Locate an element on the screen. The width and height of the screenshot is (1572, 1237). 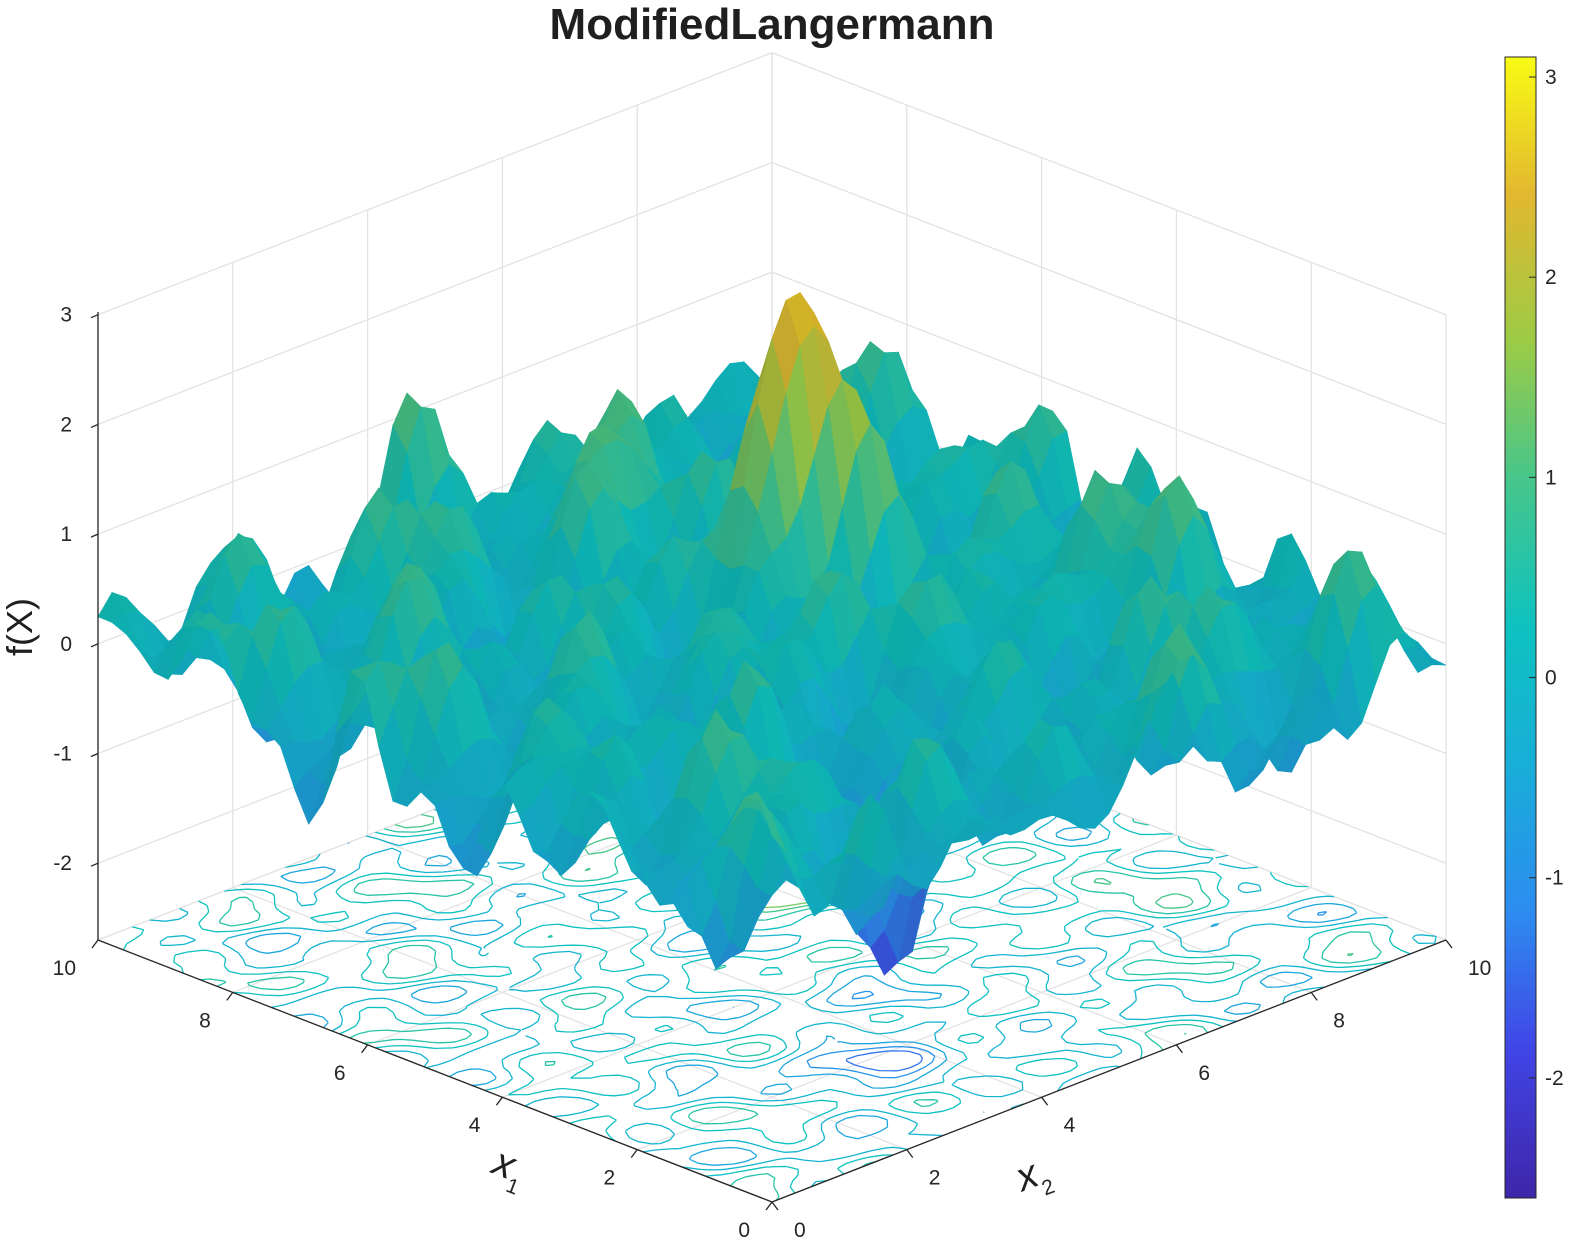
colorbar-tick-label: 1 is located at coordinates (1551, 477).